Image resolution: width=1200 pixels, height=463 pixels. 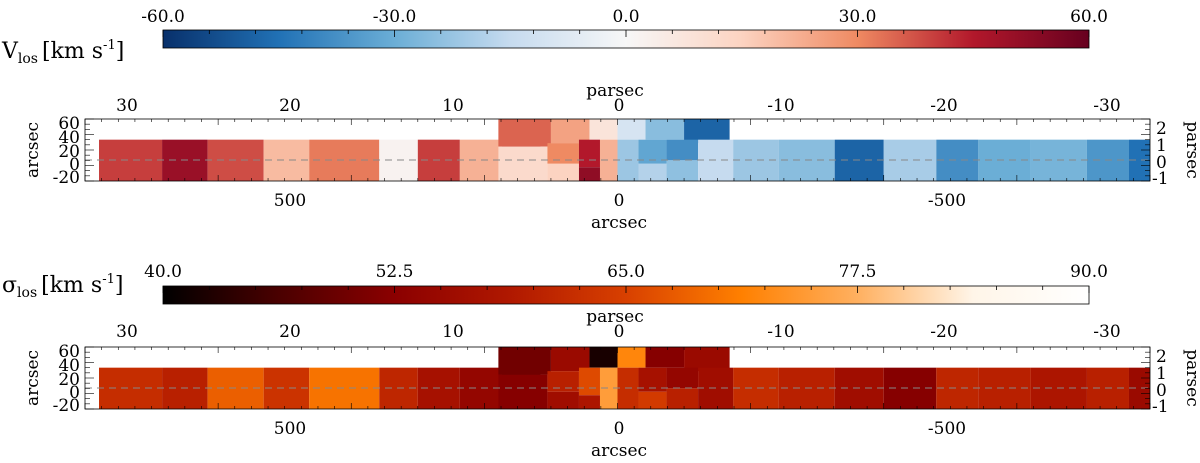 I want to click on vlos-top-tick: -10, so click(x=780, y=106).